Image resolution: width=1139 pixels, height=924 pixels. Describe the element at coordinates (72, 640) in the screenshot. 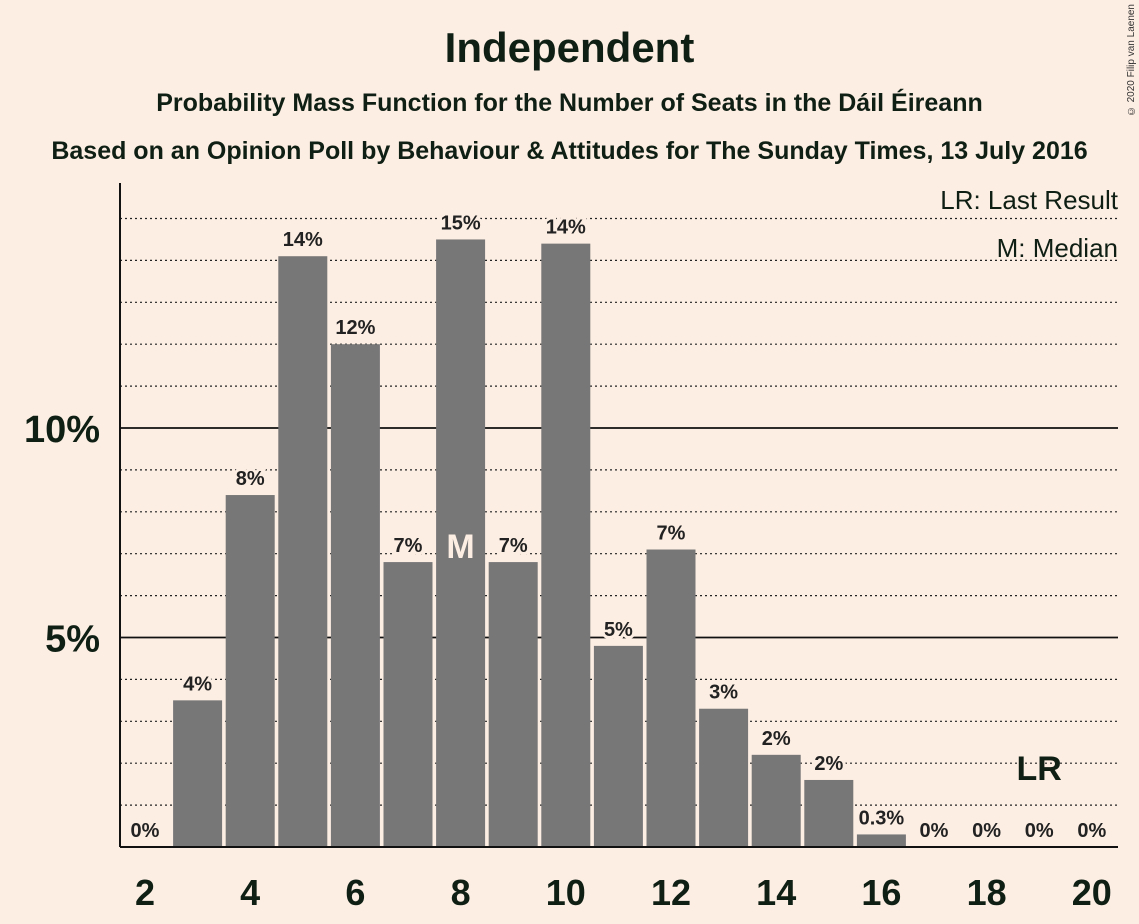

I see `y-tick-label: 5%` at that location.